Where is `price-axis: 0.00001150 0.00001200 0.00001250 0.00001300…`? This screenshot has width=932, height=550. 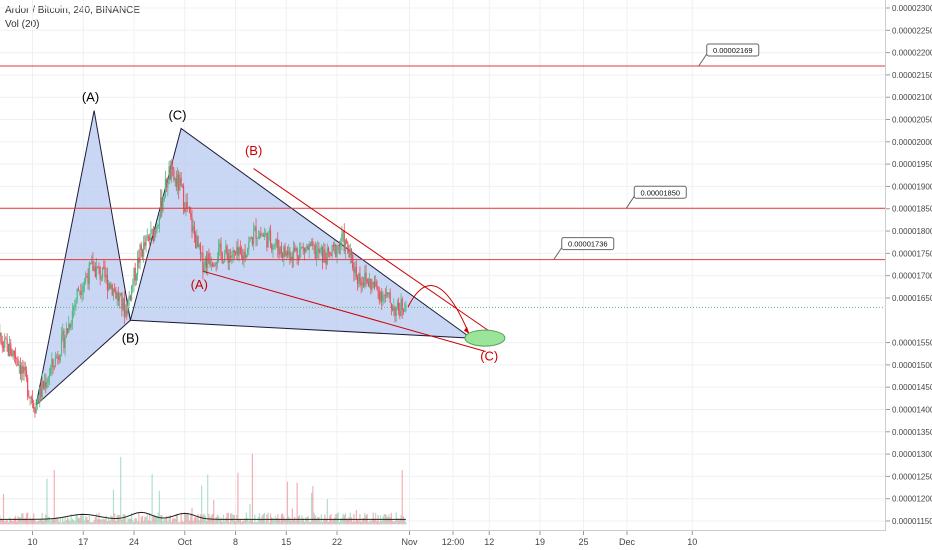 price-axis: 0.00001150 0.00001200 0.00001250 0.00001300… is located at coordinates (908, 275).